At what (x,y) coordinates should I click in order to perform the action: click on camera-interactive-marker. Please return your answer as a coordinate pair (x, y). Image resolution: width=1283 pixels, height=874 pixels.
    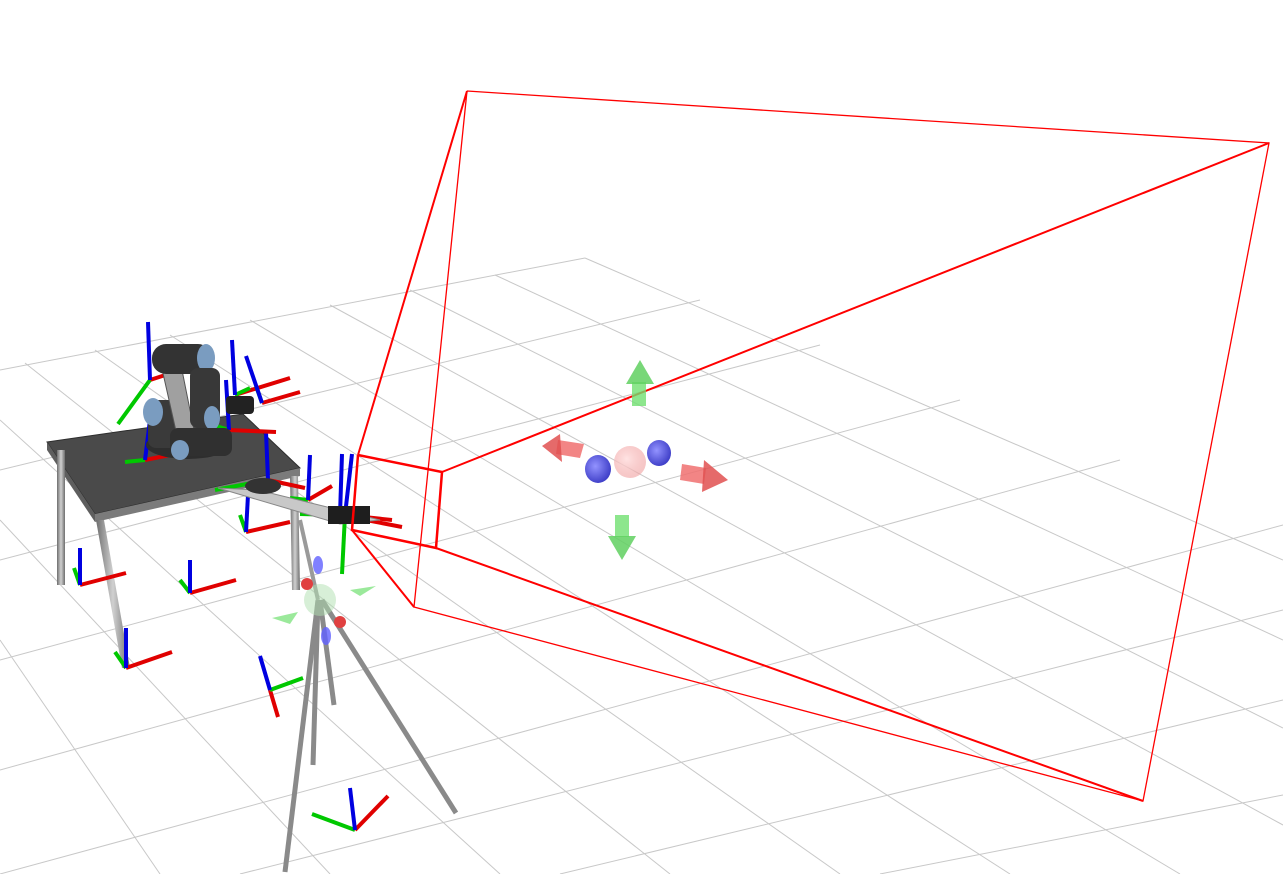
    Looking at the image, I should click on (324, 600).